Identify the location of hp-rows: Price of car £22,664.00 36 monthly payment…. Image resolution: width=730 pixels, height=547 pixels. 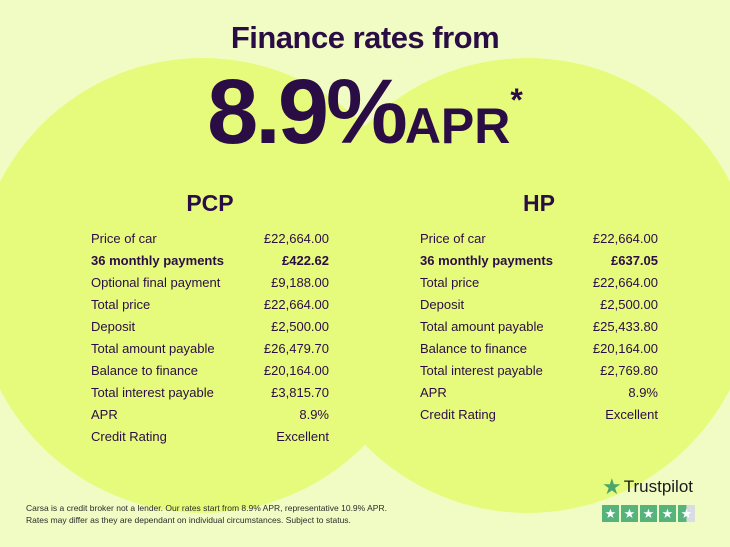
(539, 327).